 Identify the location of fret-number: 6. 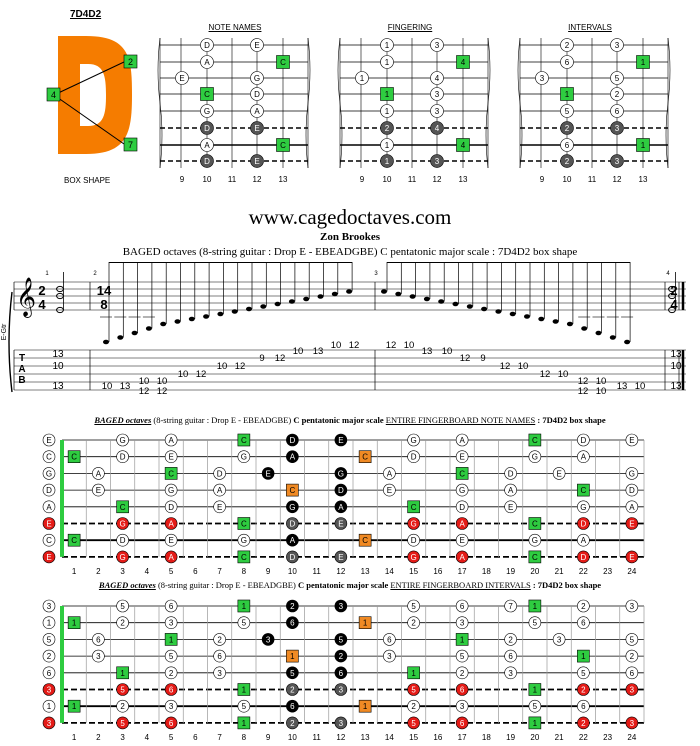
(195, 737).